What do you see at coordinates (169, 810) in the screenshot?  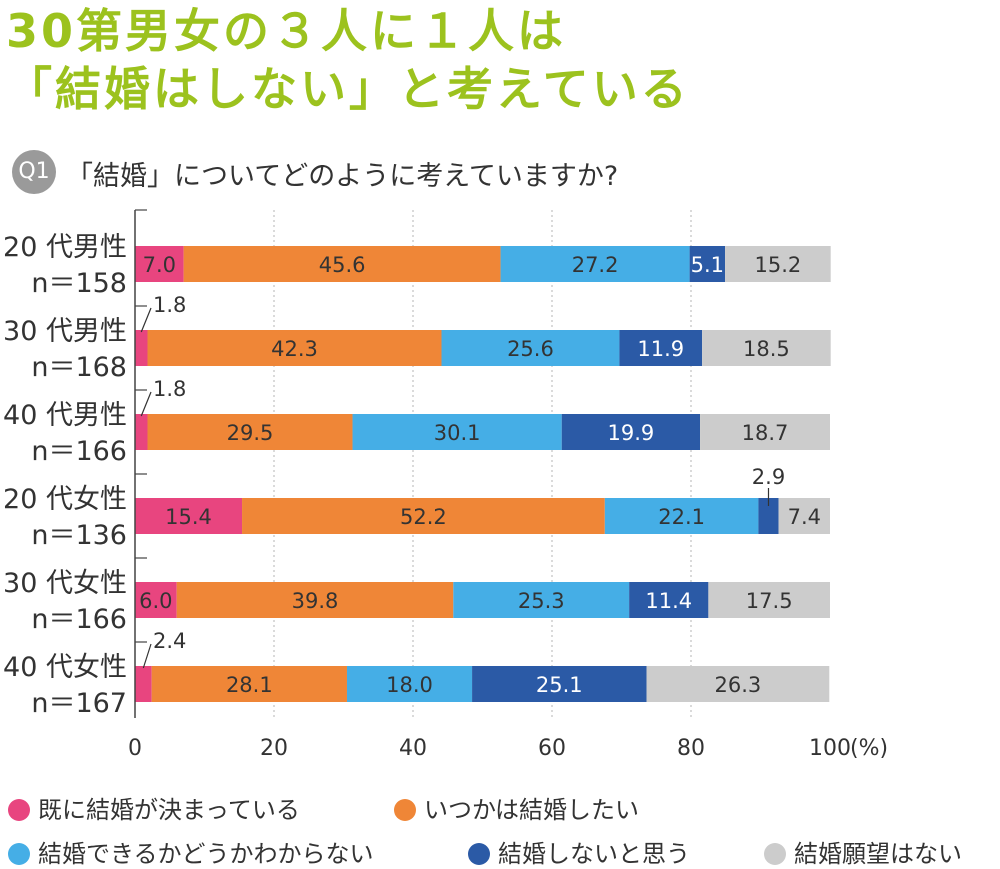 I see `legend-label: 既に結婚が決まっている` at bounding box center [169, 810].